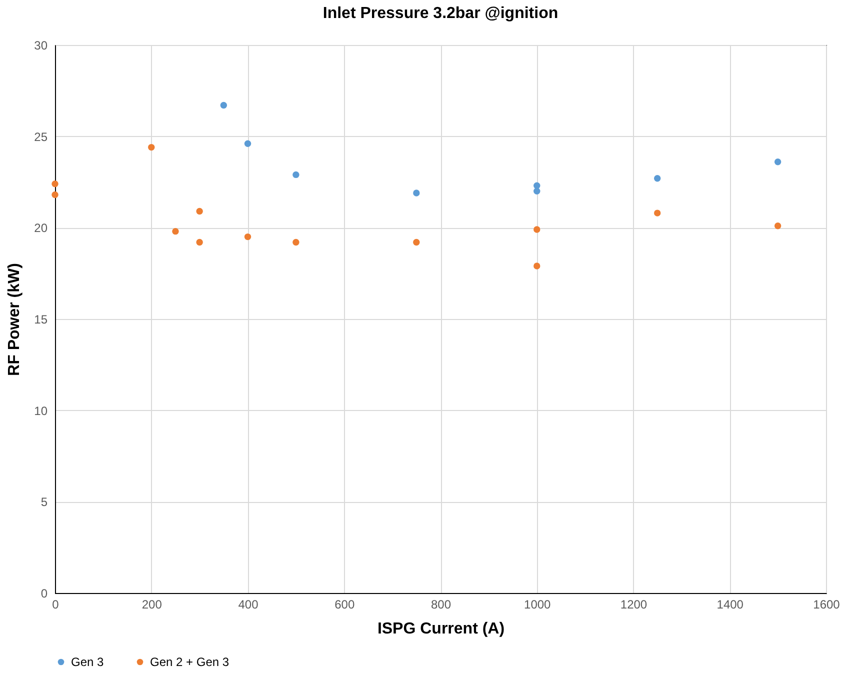 Image resolution: width=845 pixels, height=673 pixels. I want to click on y-tick-label: 5, so click(44, 502).